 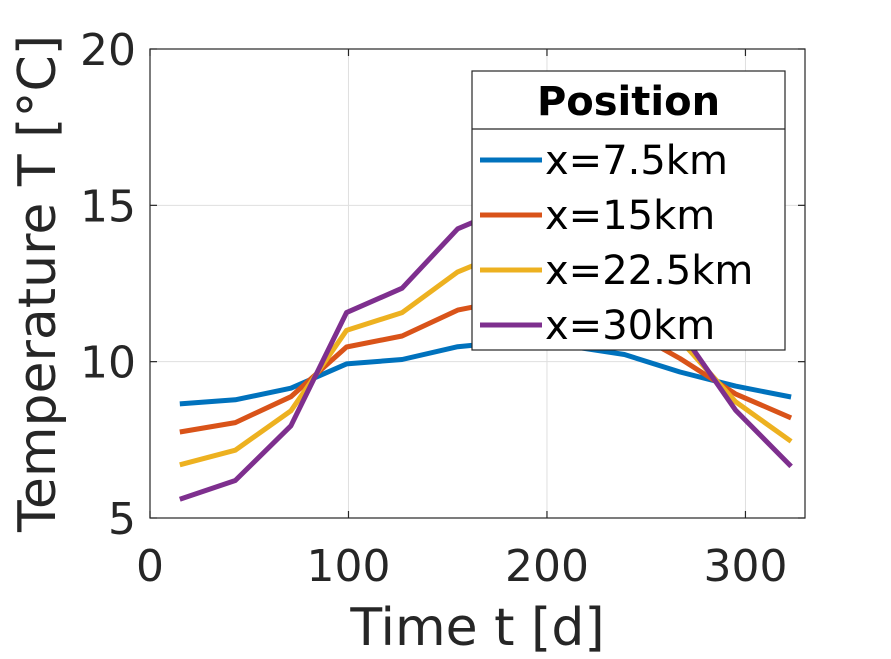 I want to click on y-tick-label: 10, so click(x=108, y=363).